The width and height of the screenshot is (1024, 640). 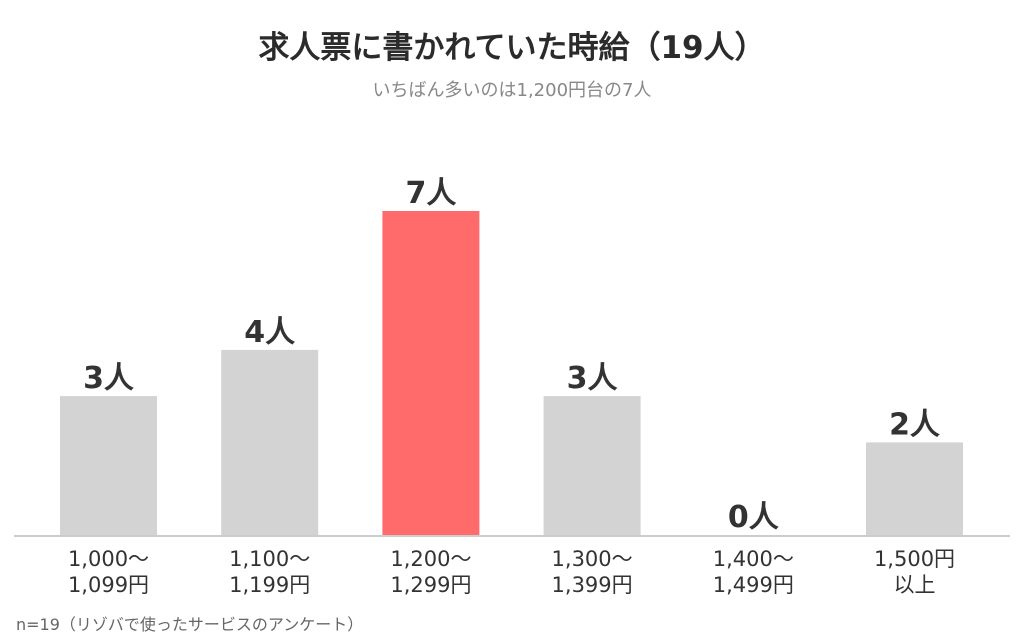 I want to click on value-label-4: 3人, so click(x=592, y=378).